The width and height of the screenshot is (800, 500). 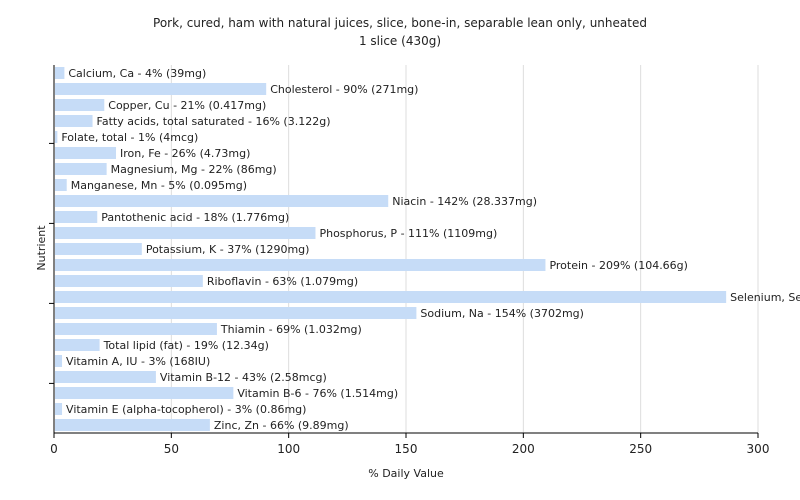 What do you see at coordinates (640, 449) in the screenshot?
I see `x-tick-label: 250` at bounding box center [640, 449].